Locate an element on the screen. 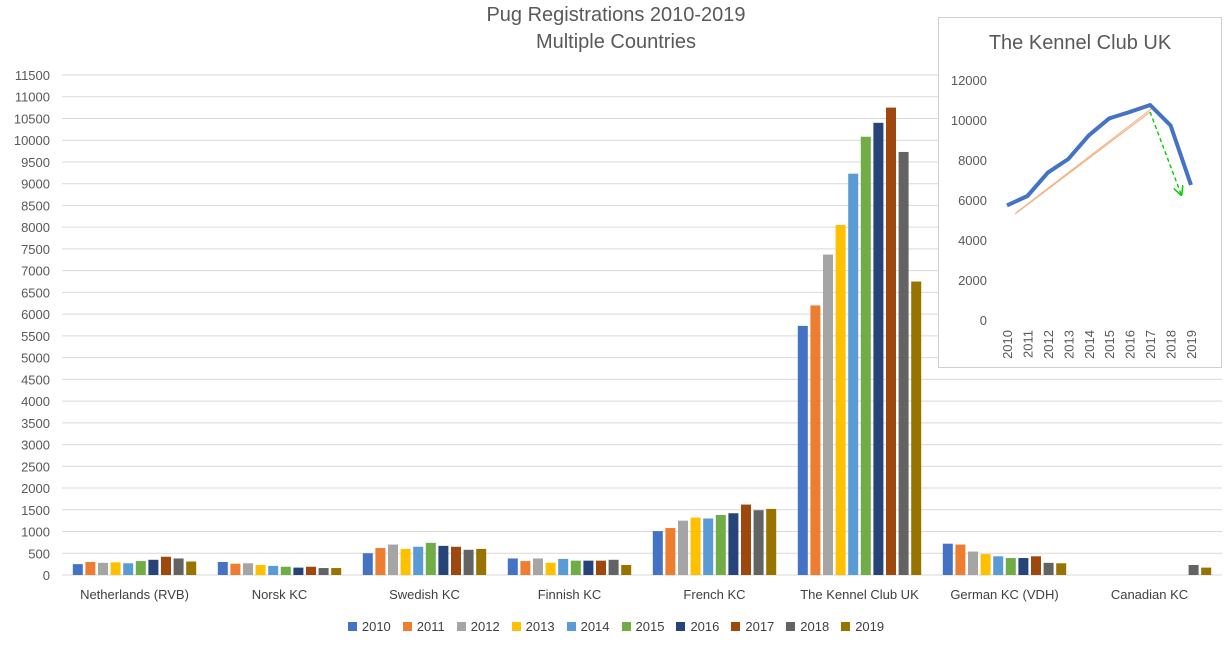 This screenshot has width=1232, height=668. inset-y-axis: 0 2000 4000 6000 8000 10000 12000 is located at coordinates (969, 200).